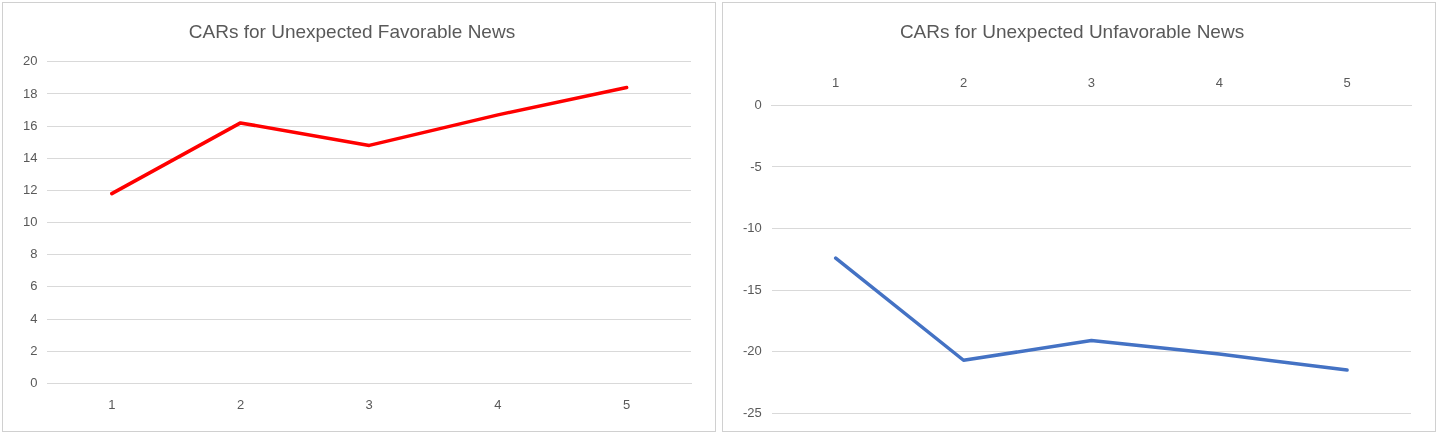  I want to click on y-tick-label: -15, so click(752, 289).